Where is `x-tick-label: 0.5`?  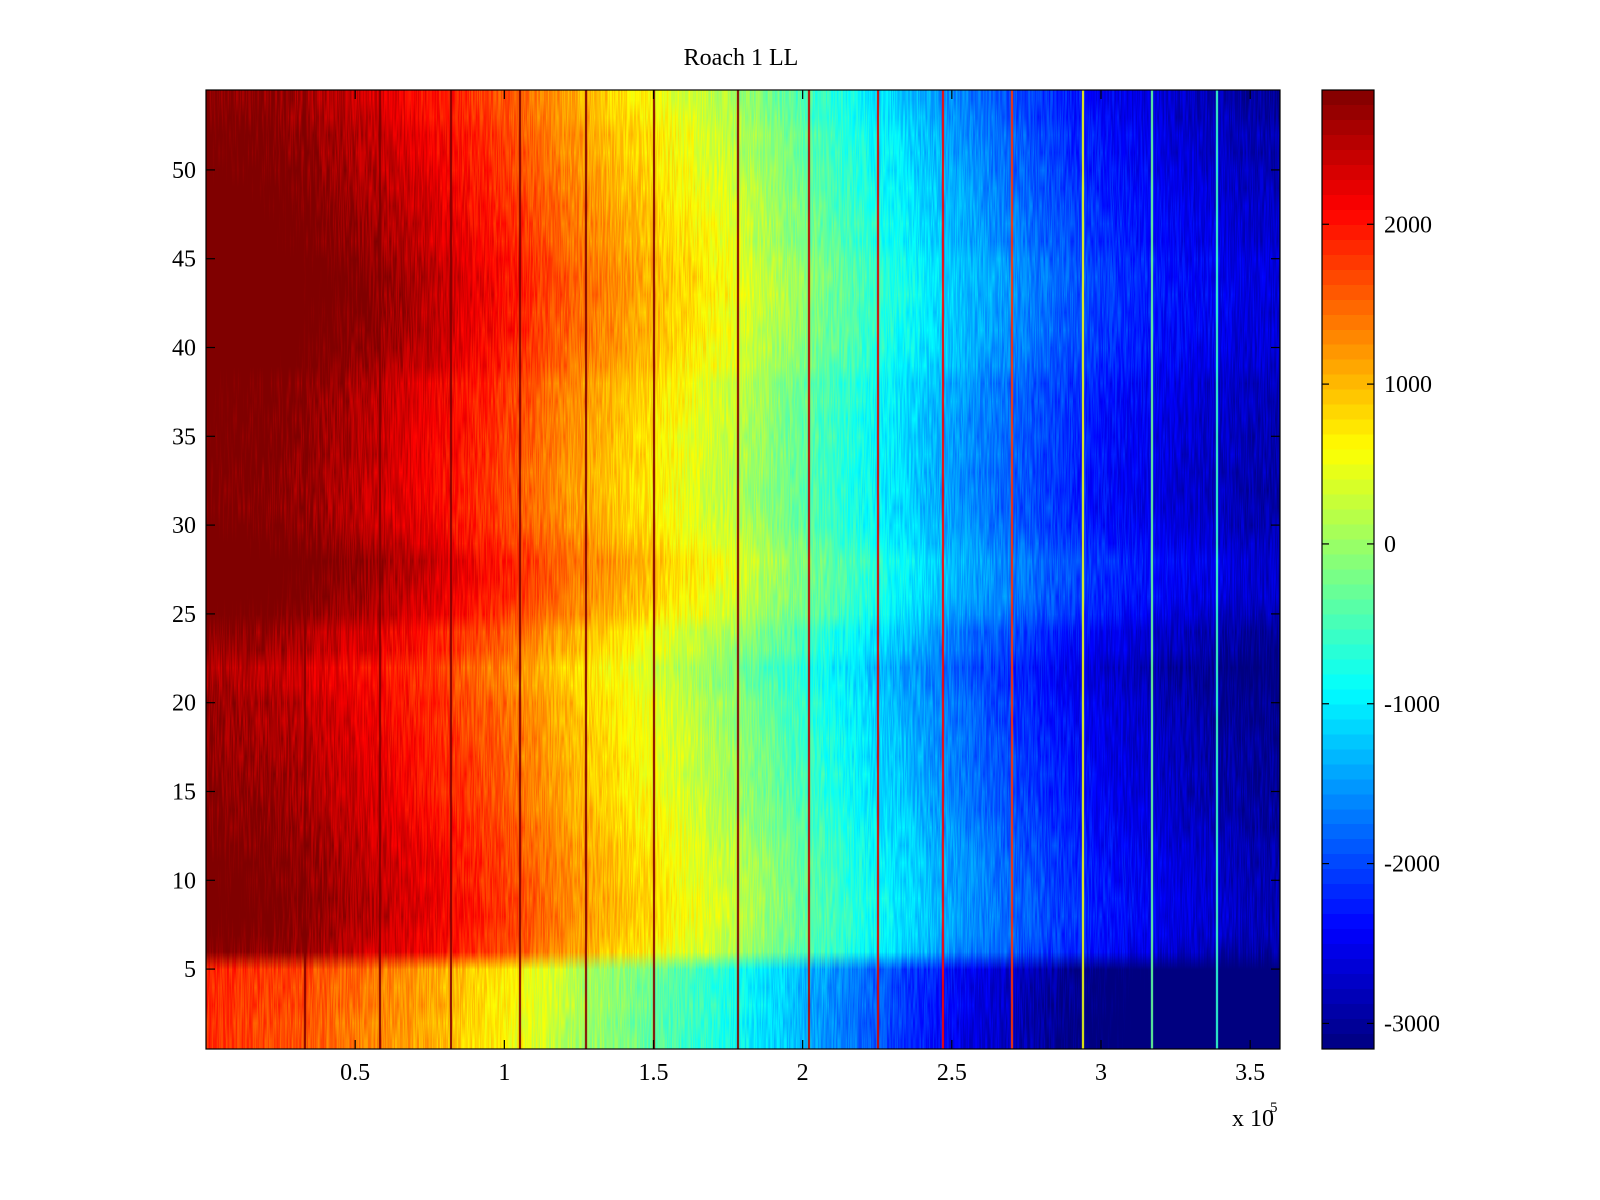 x-tick-label: 0.5 is located at coordinates (355, 1073).